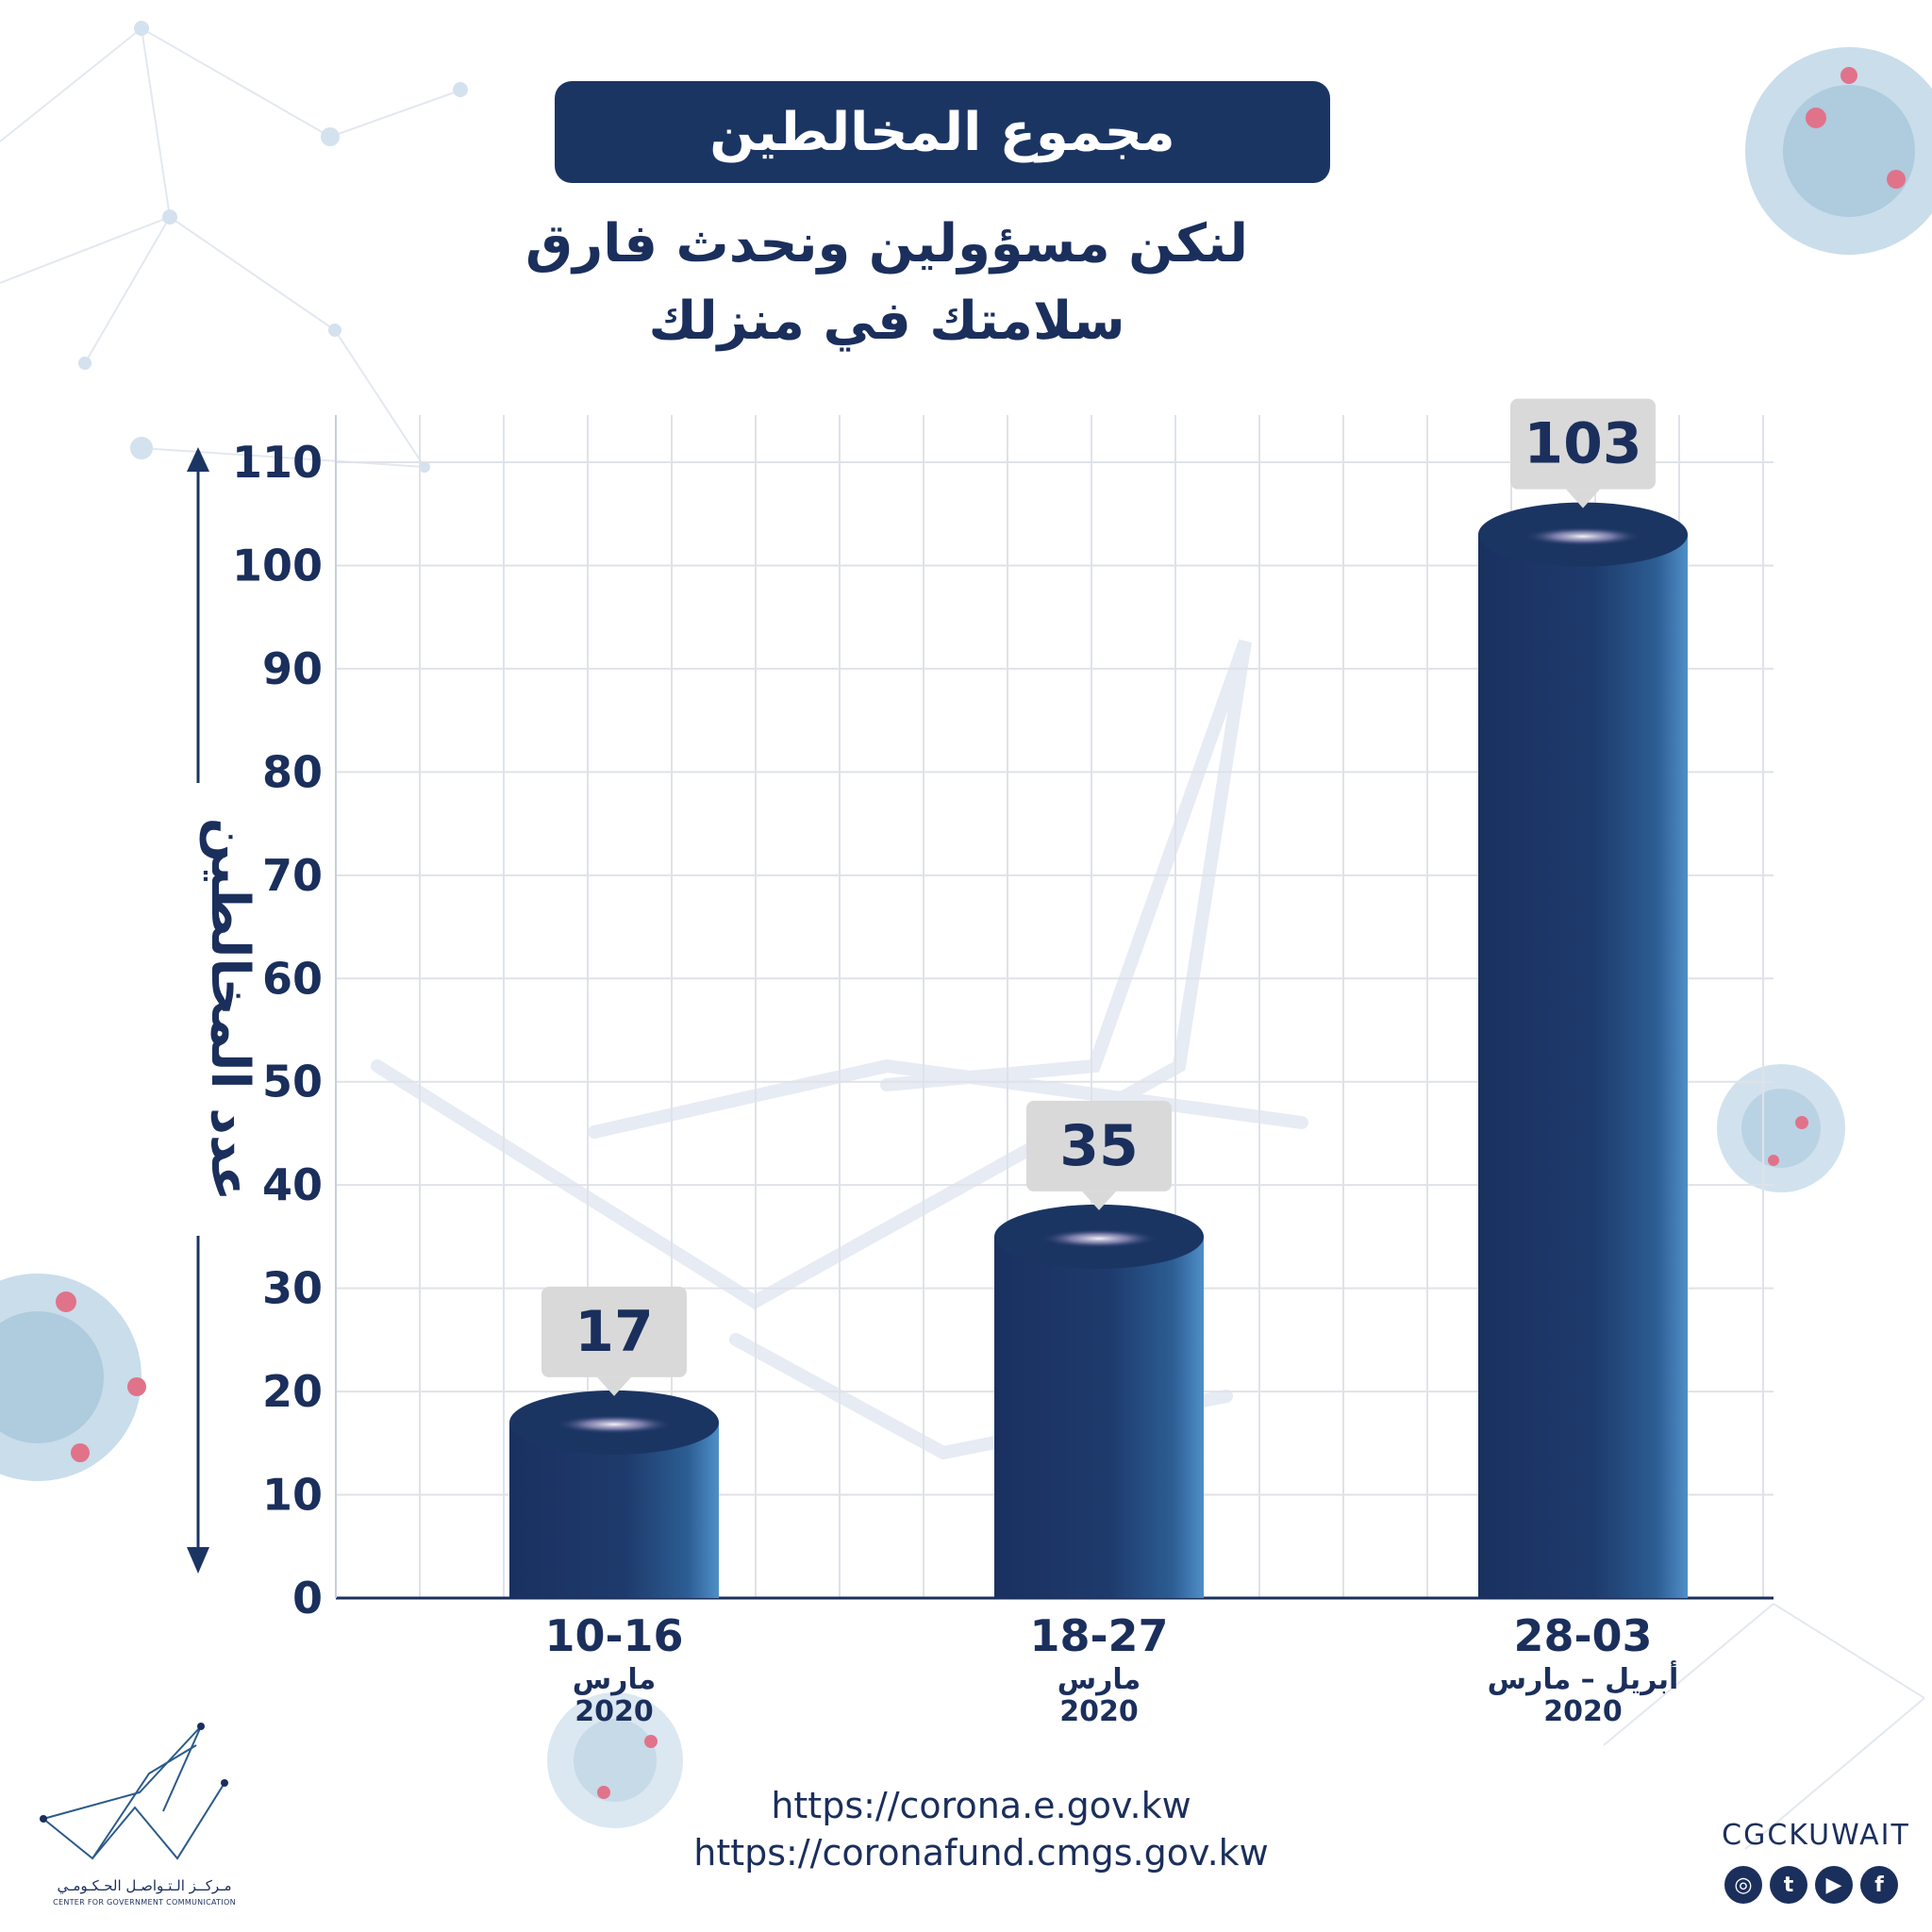 This screenshot has height=1932, width=1932. What do you see at coordinates (1879, 1885) in the screenshot?
I see `facebook-icon: f` at bounding box center [1879, 1885].